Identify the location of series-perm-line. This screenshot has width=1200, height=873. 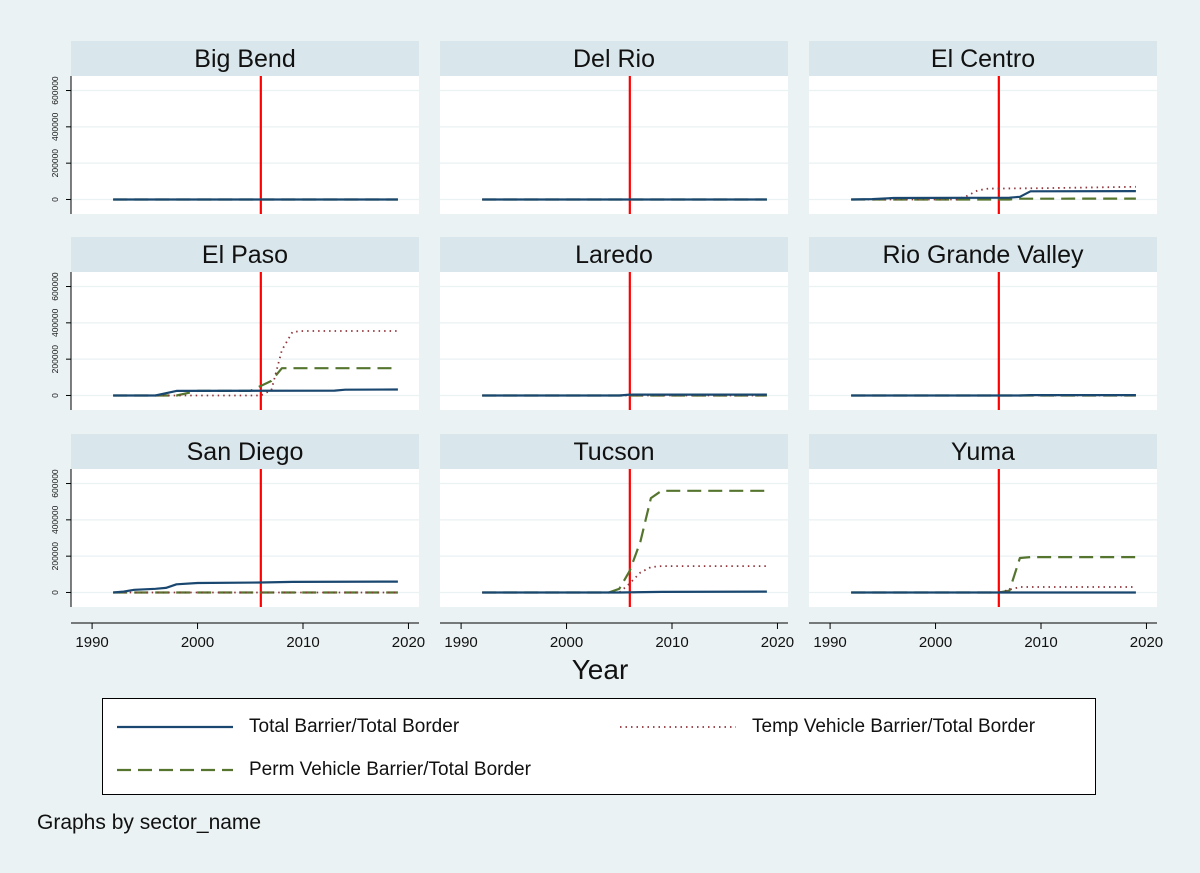
(993, 574).